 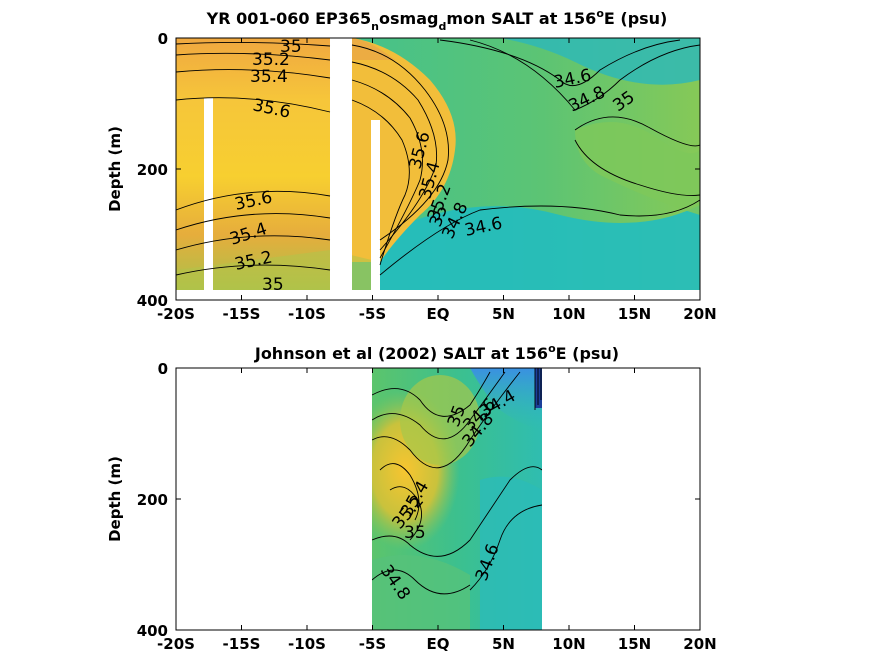 What do you see at coordinates (269, 77) in the screenshot?
I see `contour-label: 35.4` at bounding box center [269, 77].